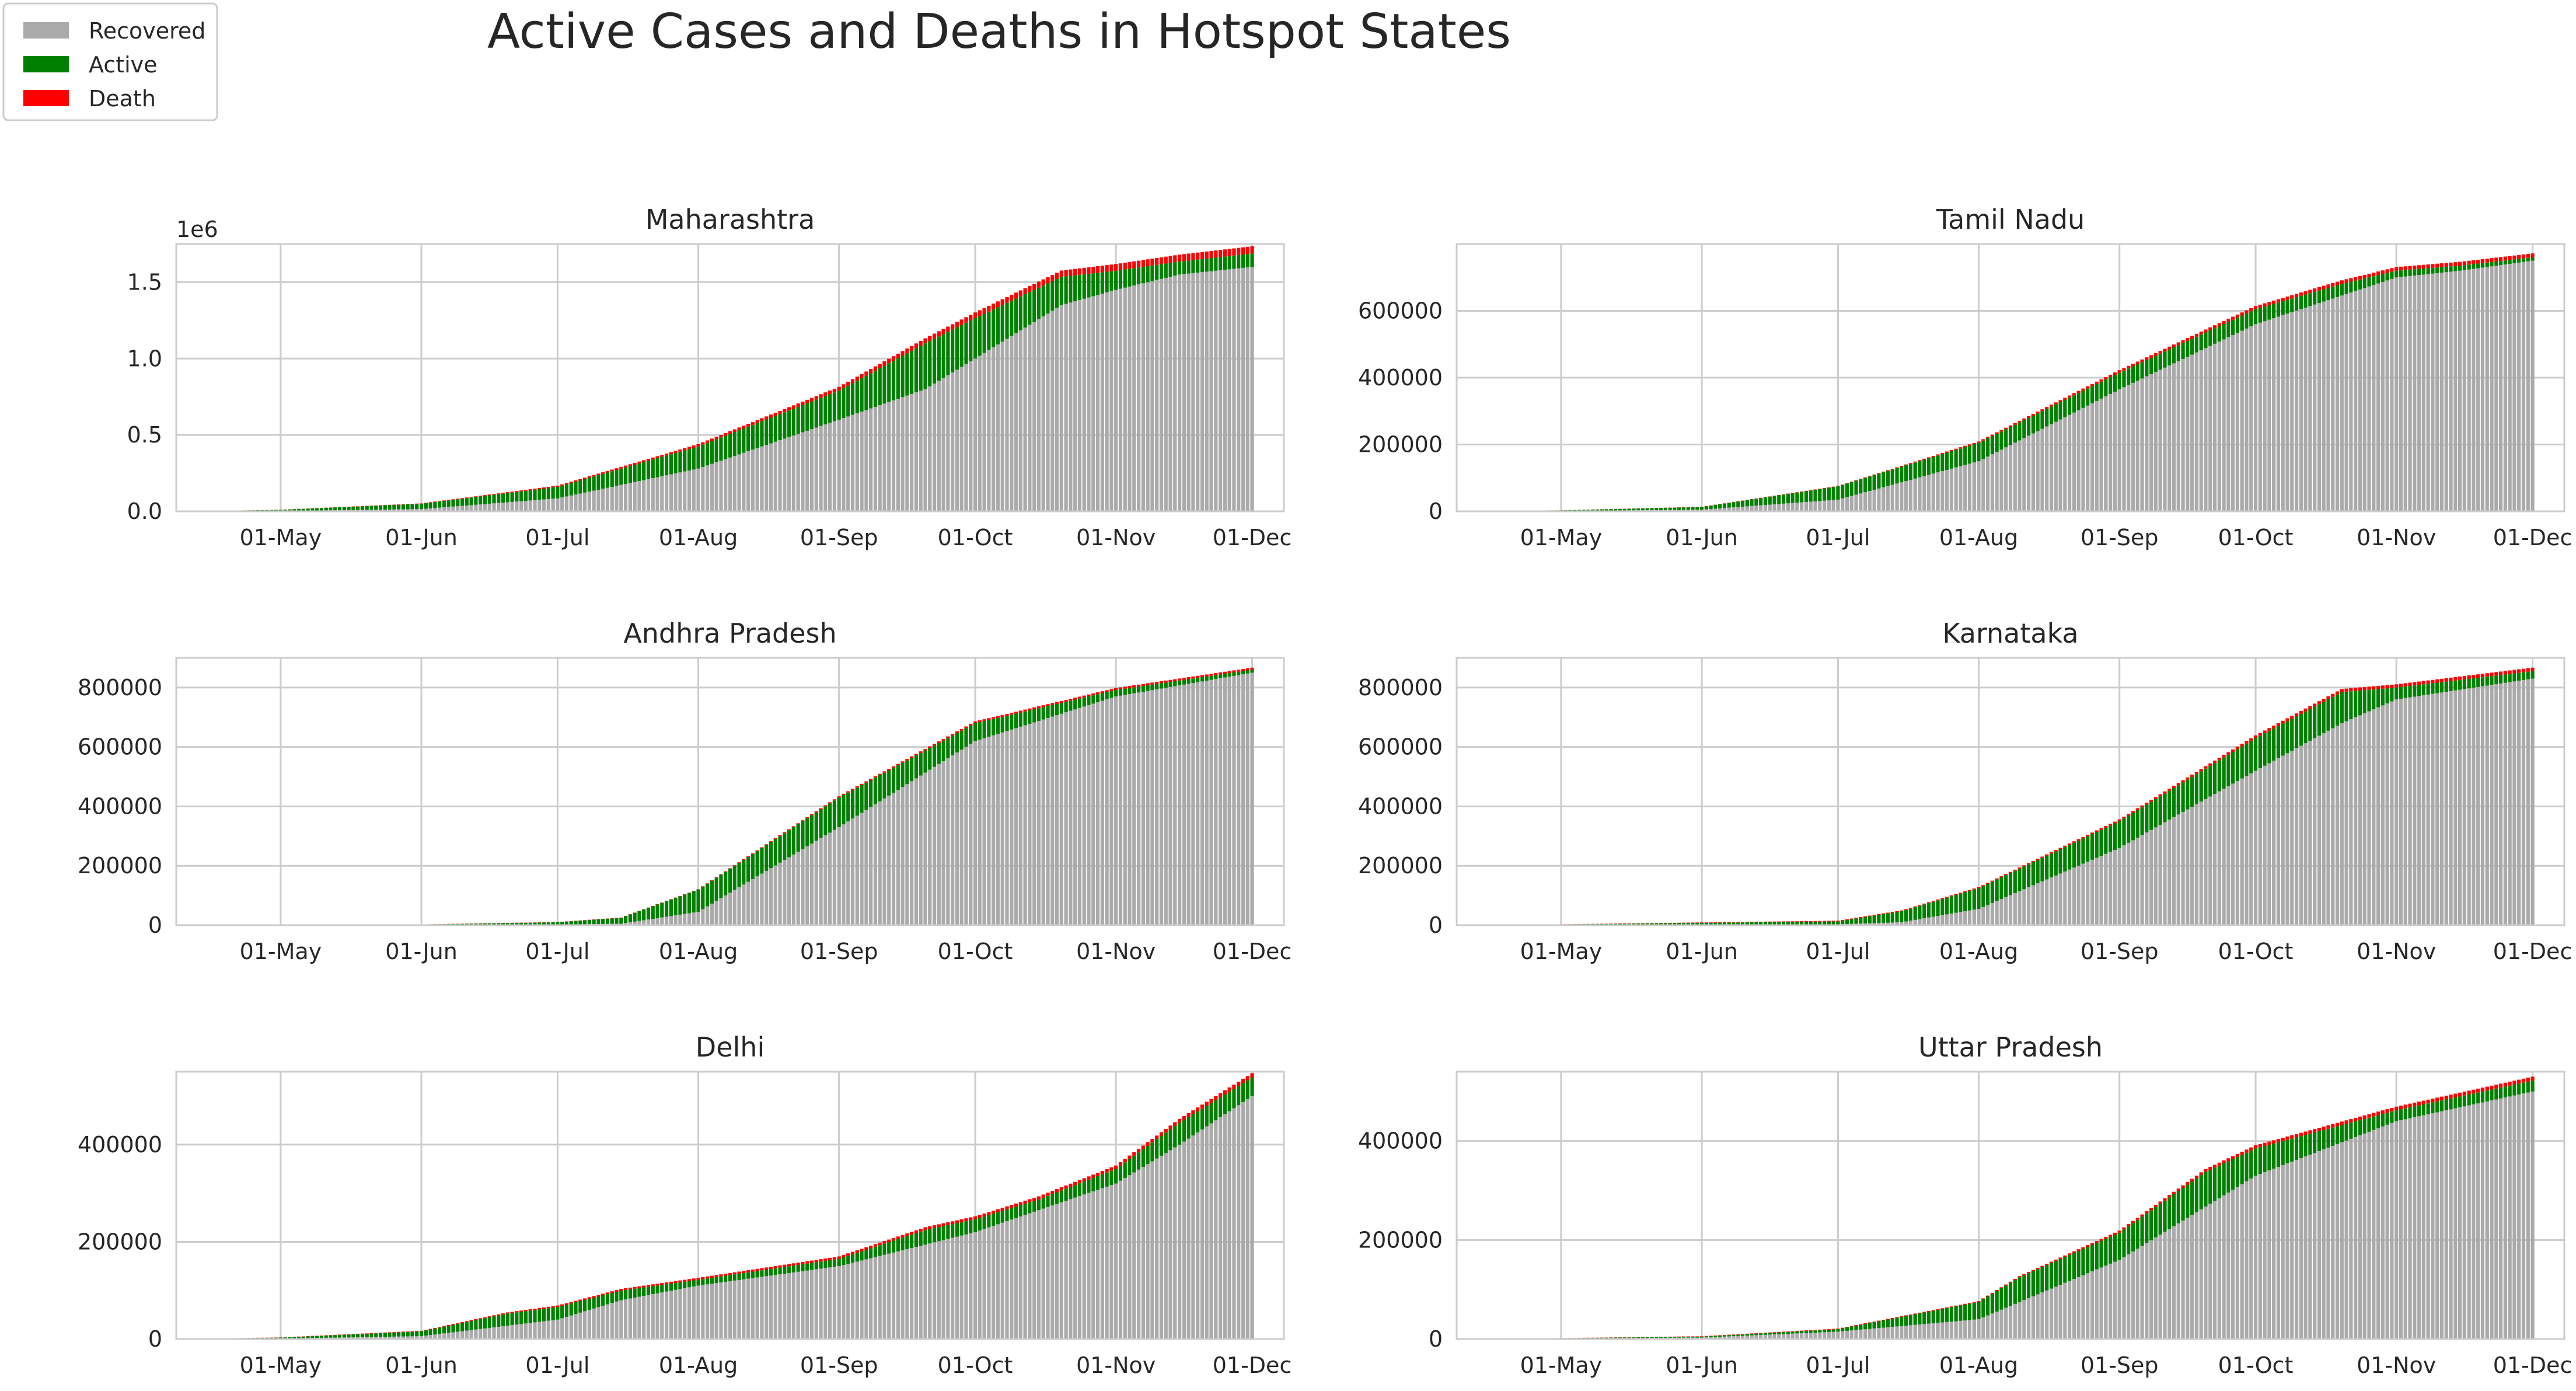 The height and width of the screenshot is (1391, 2576). What do you see at coordinates (839, 537) in the screenshot?
I see `x-tick-label: 01-Sep` at bounding box center [839, 537].